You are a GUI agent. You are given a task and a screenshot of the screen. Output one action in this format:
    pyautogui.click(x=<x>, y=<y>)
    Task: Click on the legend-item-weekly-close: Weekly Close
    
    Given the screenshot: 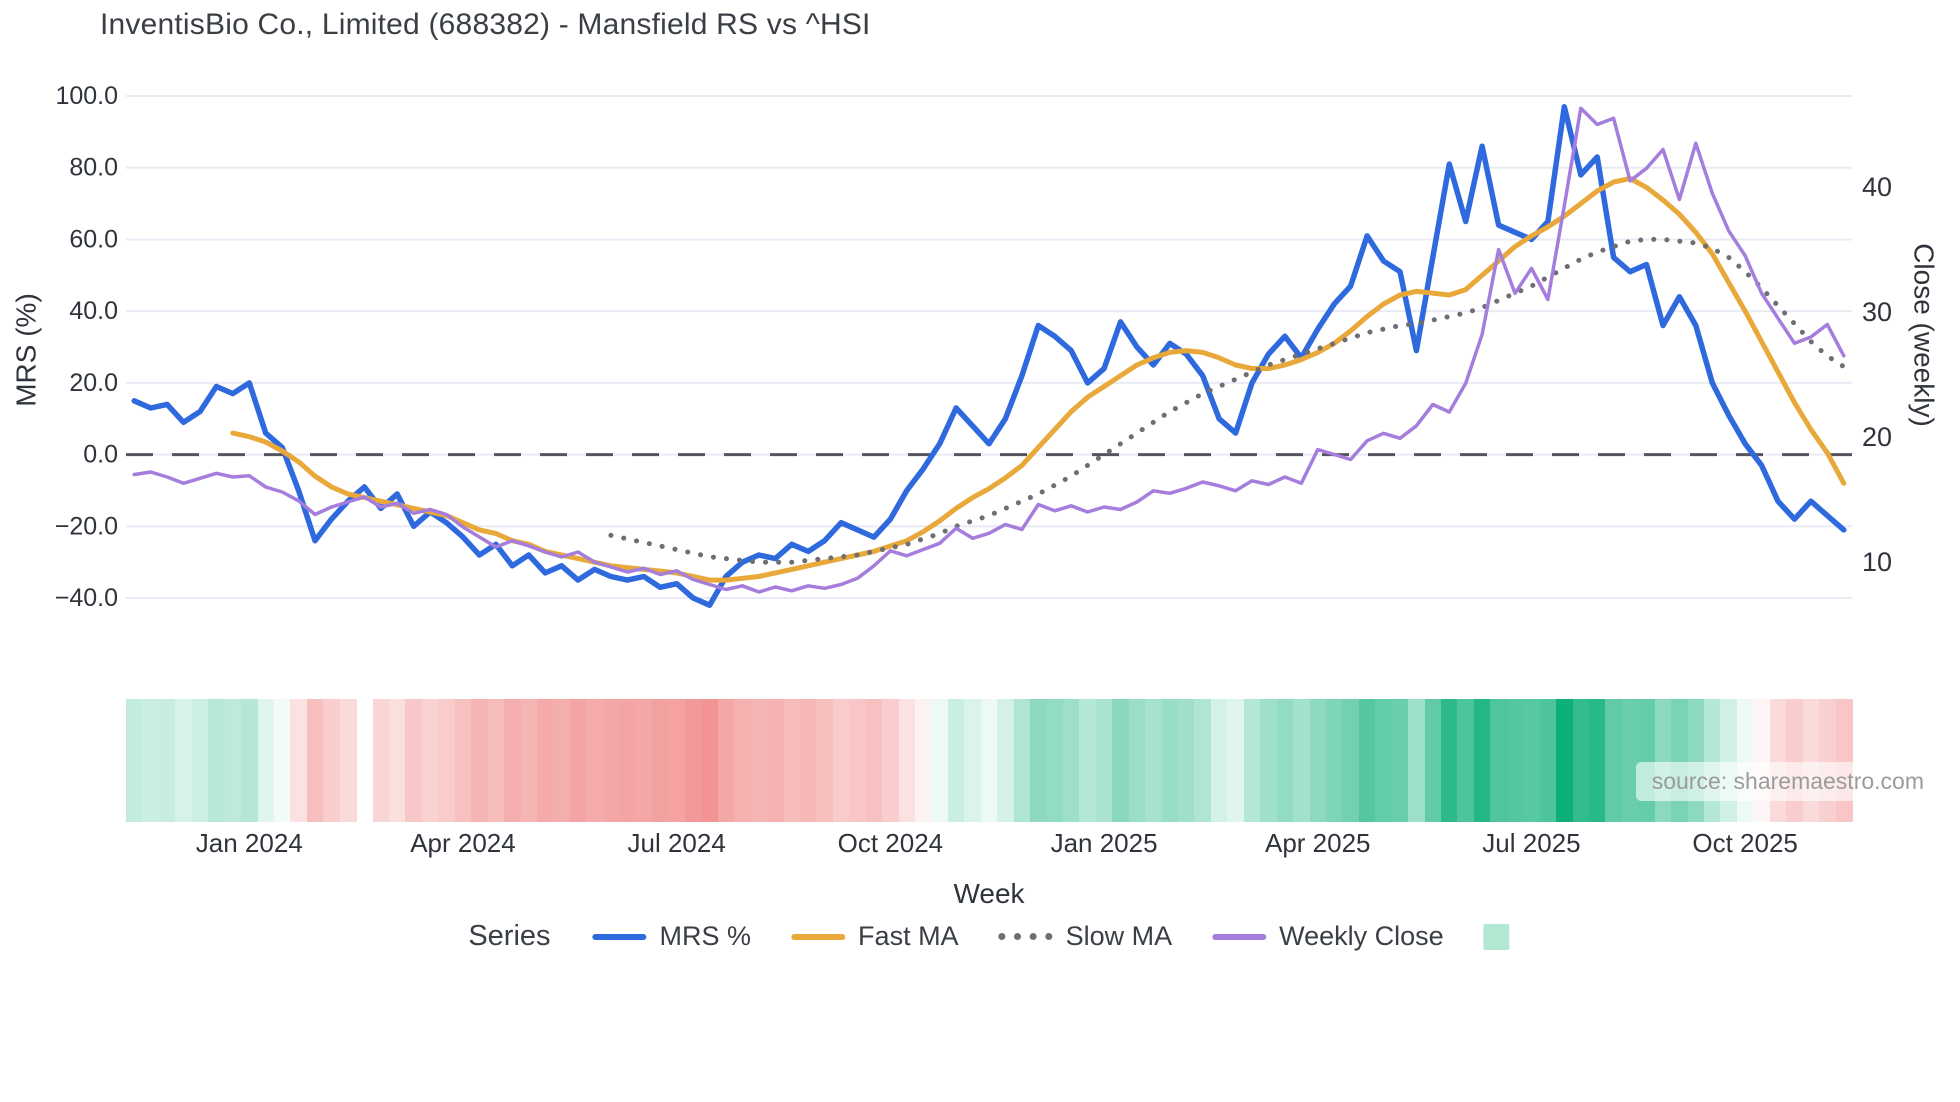 What is the action you would take?
    pyautogui.click(x=1328, y=936)
    